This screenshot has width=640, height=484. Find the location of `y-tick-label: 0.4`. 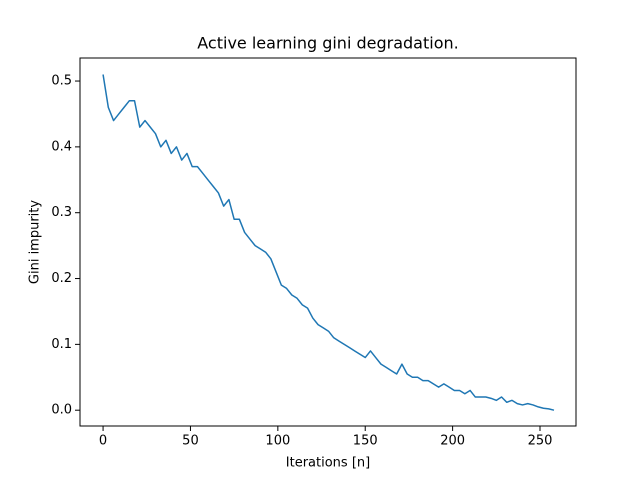

y-tick-label: 0.4 is located at coordinates (61, 146).